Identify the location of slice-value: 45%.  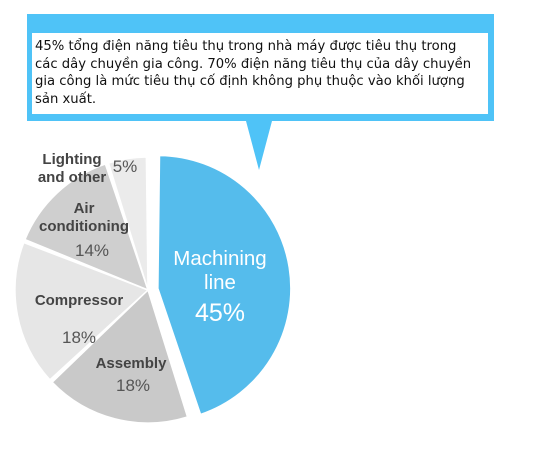
(220, 313).